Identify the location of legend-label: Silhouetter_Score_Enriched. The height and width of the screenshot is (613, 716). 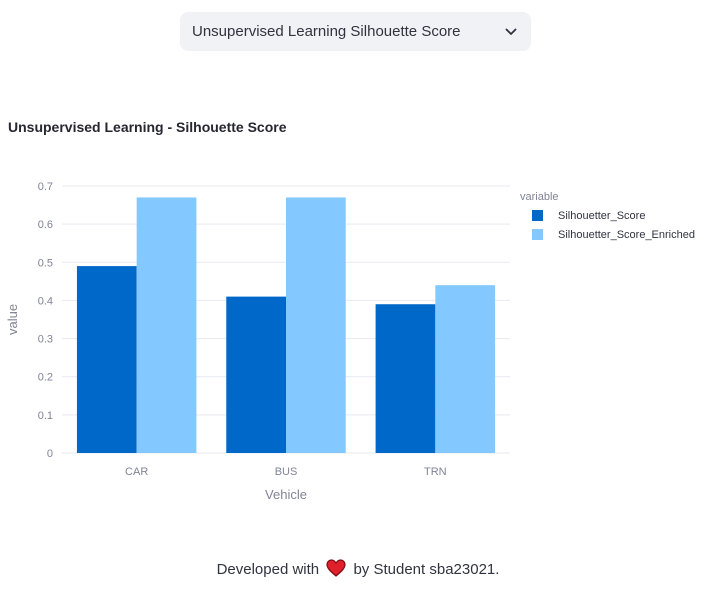
(626, 235).